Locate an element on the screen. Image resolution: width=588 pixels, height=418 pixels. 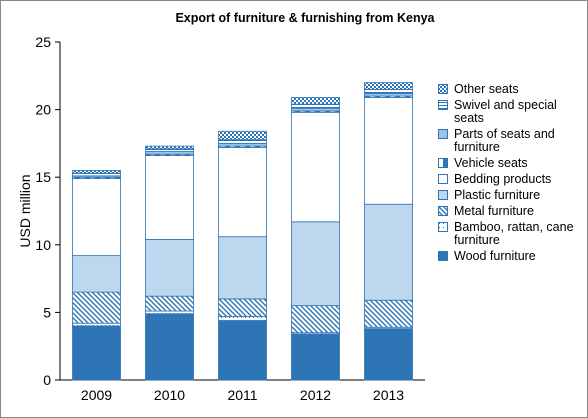
legend-item: Bamboo, rattan, cane furniture is located at coordinates (508, 234).